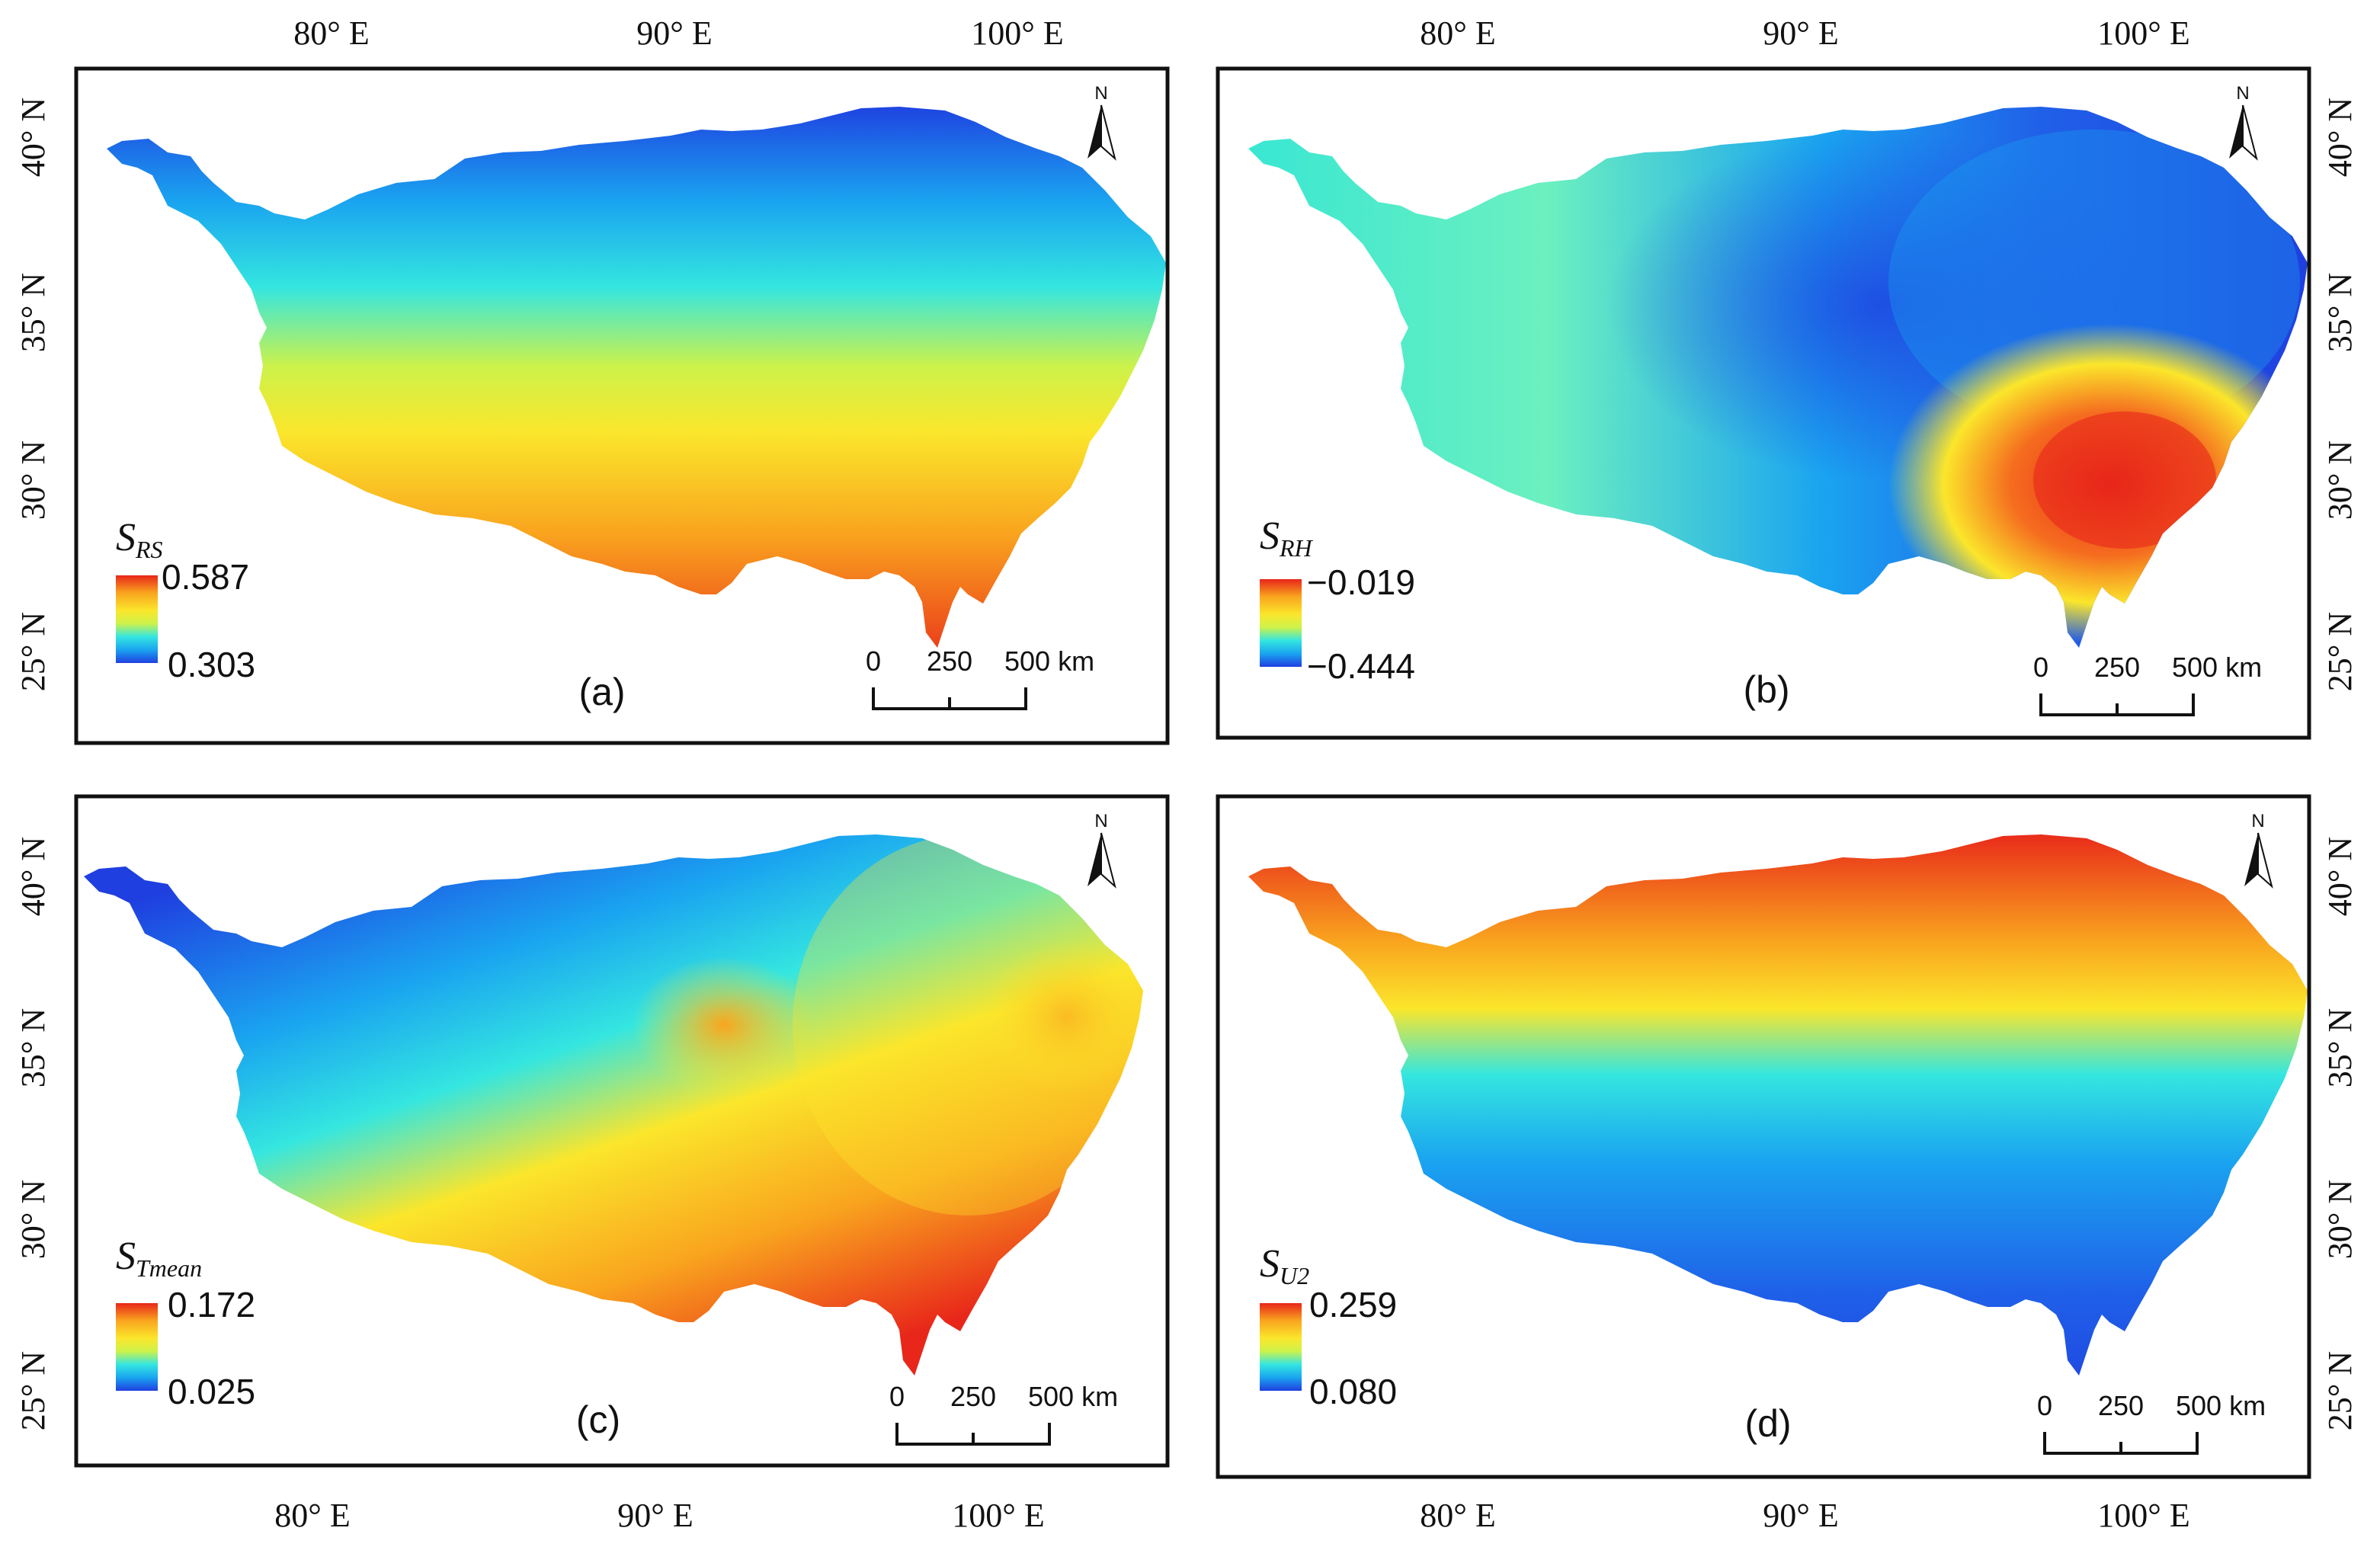  Describe the element at coordinates (312, 1515) in the screenshot. I see `lon-label-c-80: 80° E` at that location.